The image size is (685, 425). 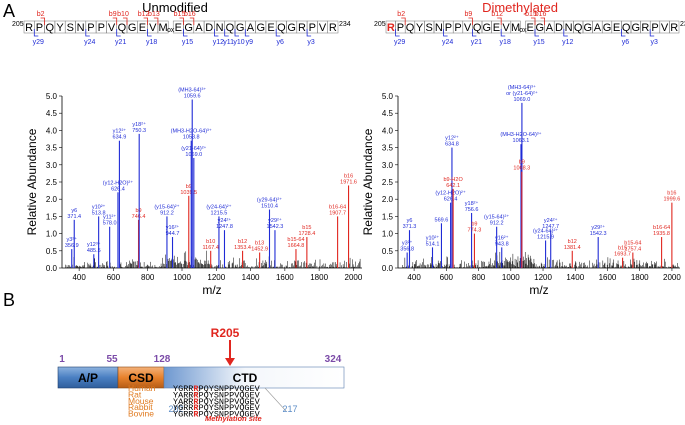 I want to click on peak-label: y12³⁺ 485.5, so click(x=94, y=247).